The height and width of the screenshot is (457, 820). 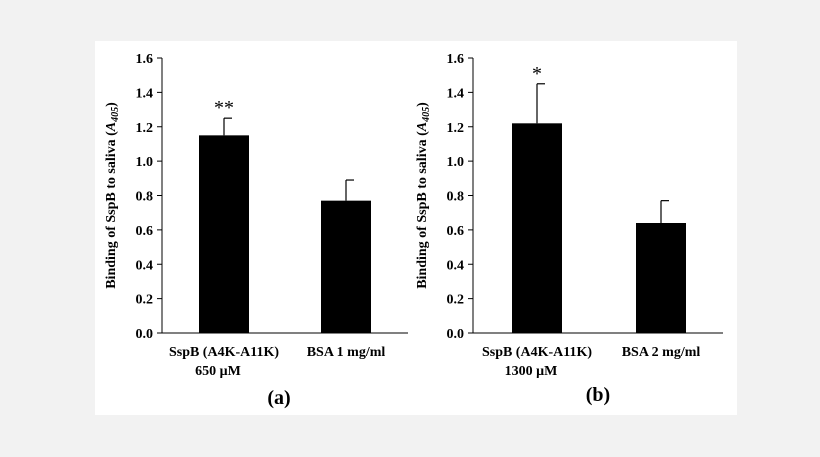 What do you see at coordinates (598, 395) in the screenshot?
I see `panel-label: (b)` at bounding box center [598, 395].